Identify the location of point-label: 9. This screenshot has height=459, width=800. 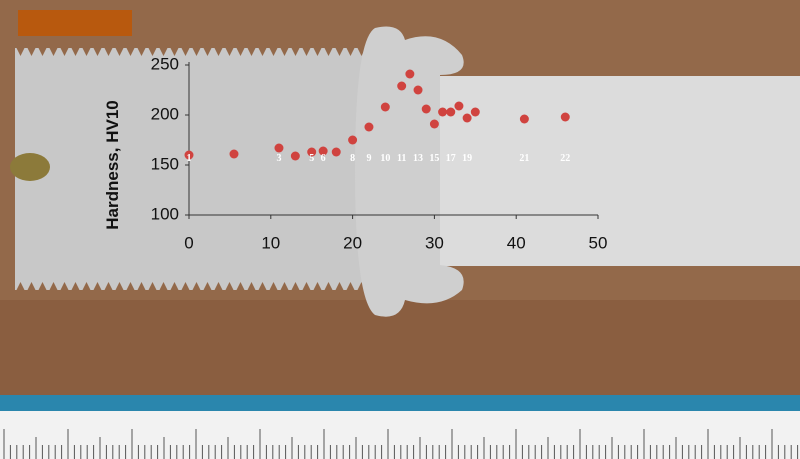
(368, 158).